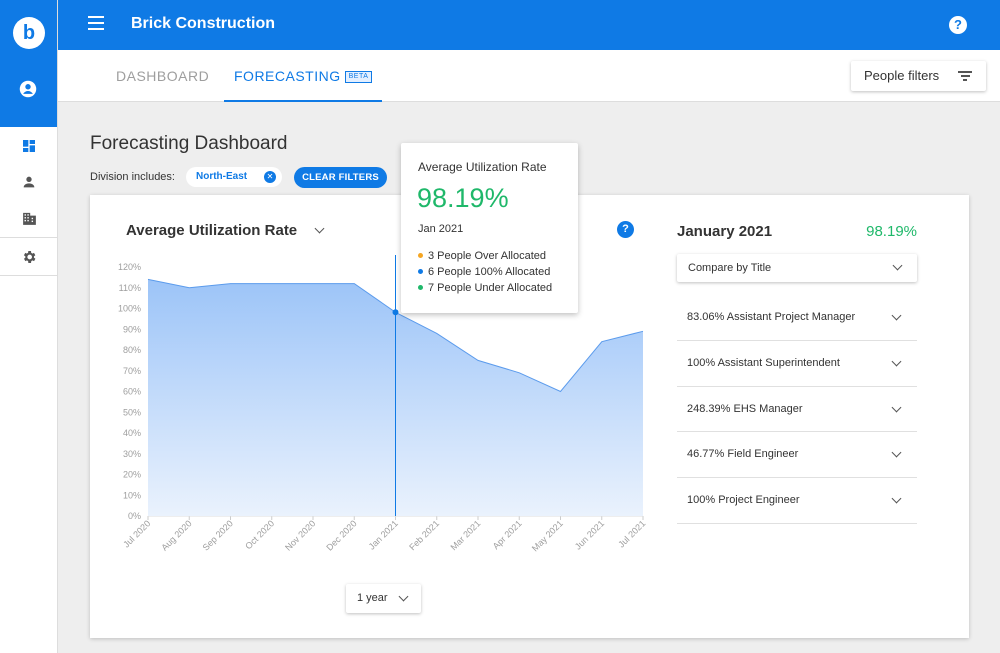  What do you see at coordinates (134, 516) in the screenshot?
I see `y-tick-label: 0%` at bounding box center [134, 516].